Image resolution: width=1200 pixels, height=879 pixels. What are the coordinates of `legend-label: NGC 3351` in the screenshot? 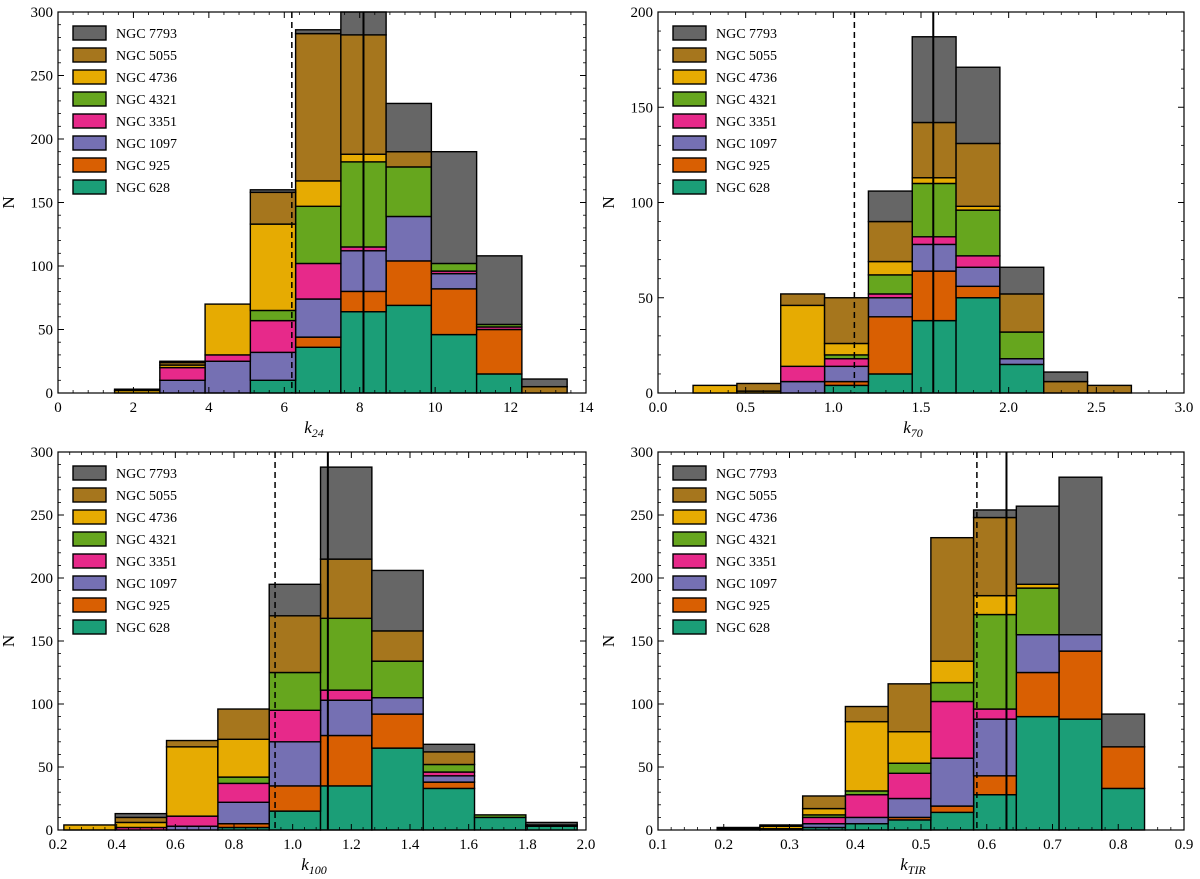 It's located at (746, 562).